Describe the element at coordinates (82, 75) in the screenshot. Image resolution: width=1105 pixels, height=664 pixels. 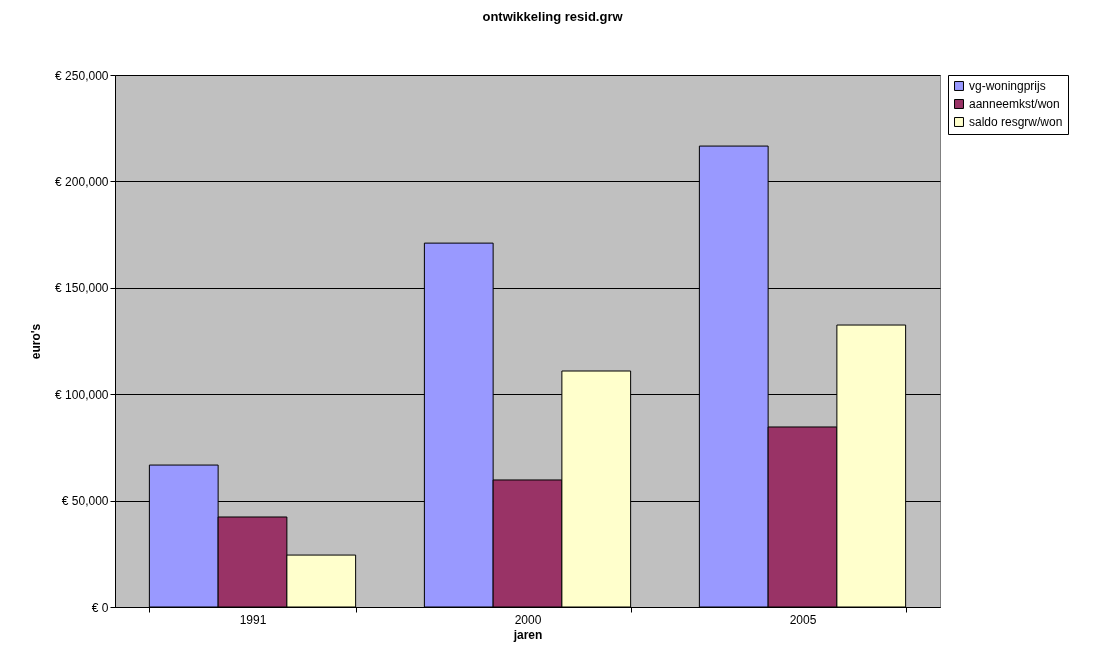
I see `y-tick-label: € 250,000` at that location.